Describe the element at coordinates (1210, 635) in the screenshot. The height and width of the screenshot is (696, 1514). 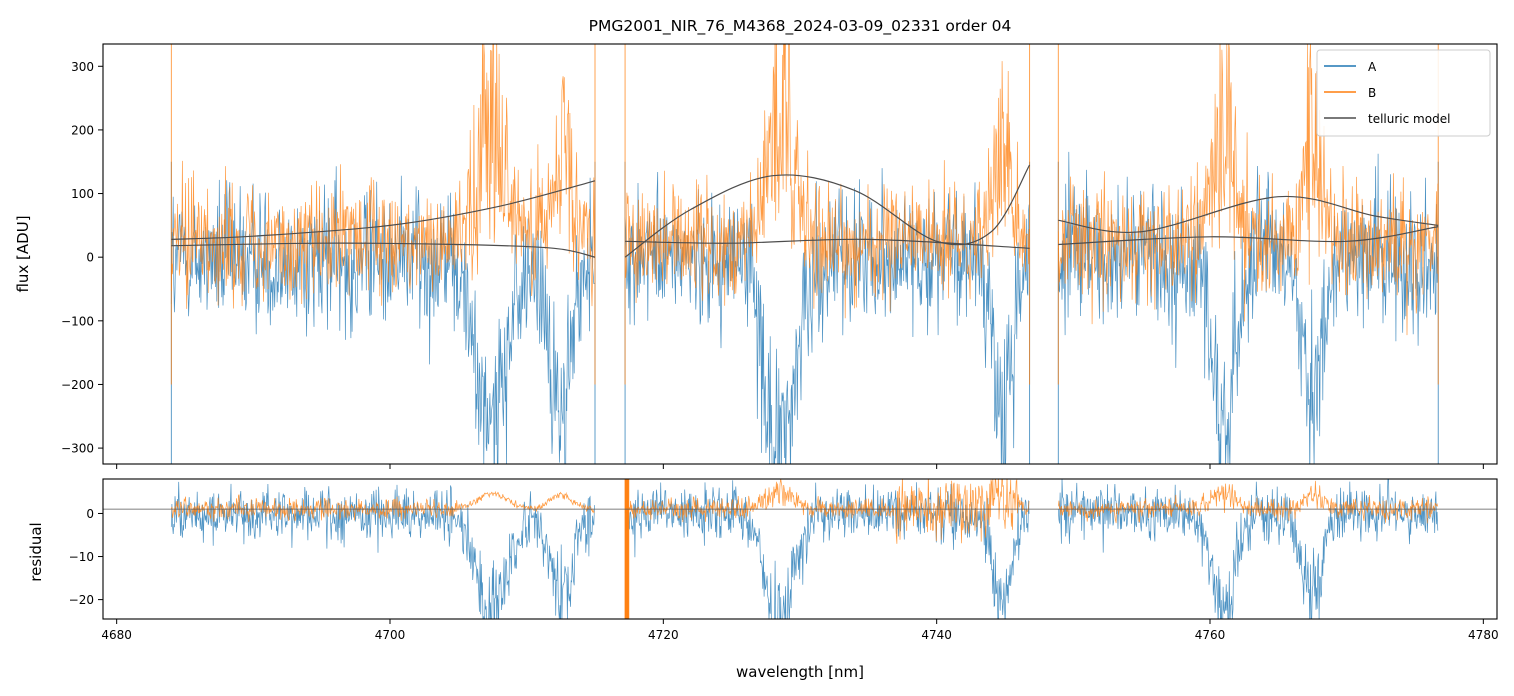
I see `bottom-x-tick-label: 4760` at that location.